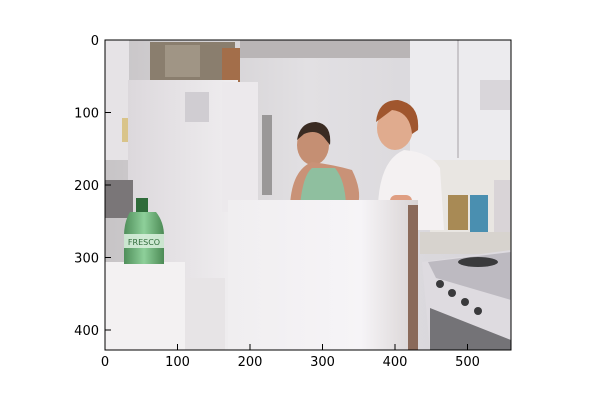 Image resolution: width=600 pixels, height=400 pixels. What do you see at coordinates (86, 114) in the screenshot?
I see `y-tick-label: 100` at bounding box center [86, 114].